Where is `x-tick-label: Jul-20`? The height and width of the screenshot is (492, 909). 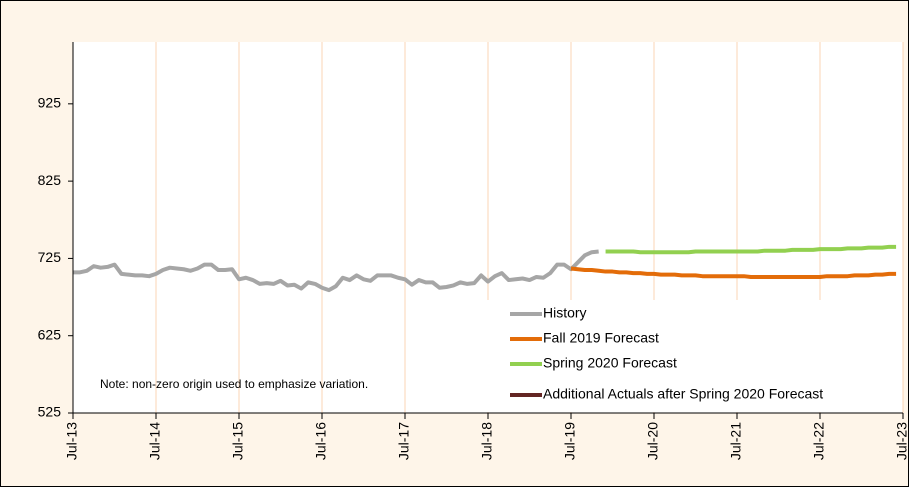
x-tick-label: Jul-20 is located at coordinates (653, 441).